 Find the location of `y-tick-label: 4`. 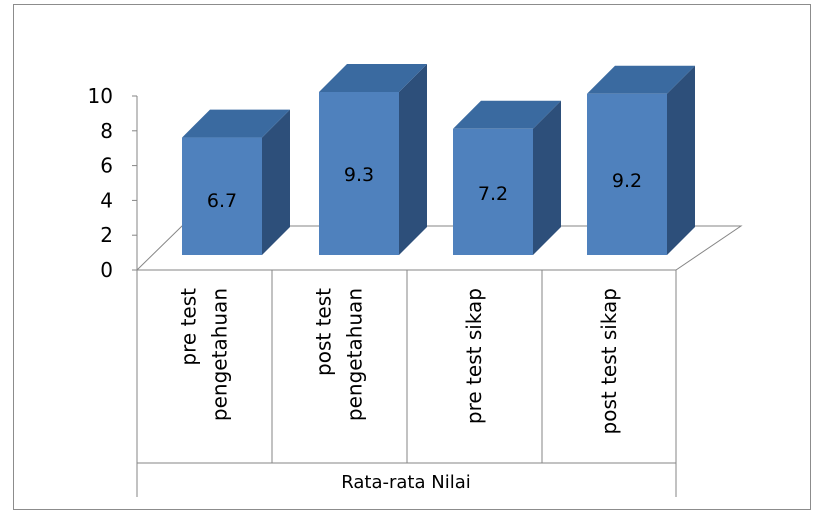

y-tick-label: 4 is located at coordinates (106, 200).